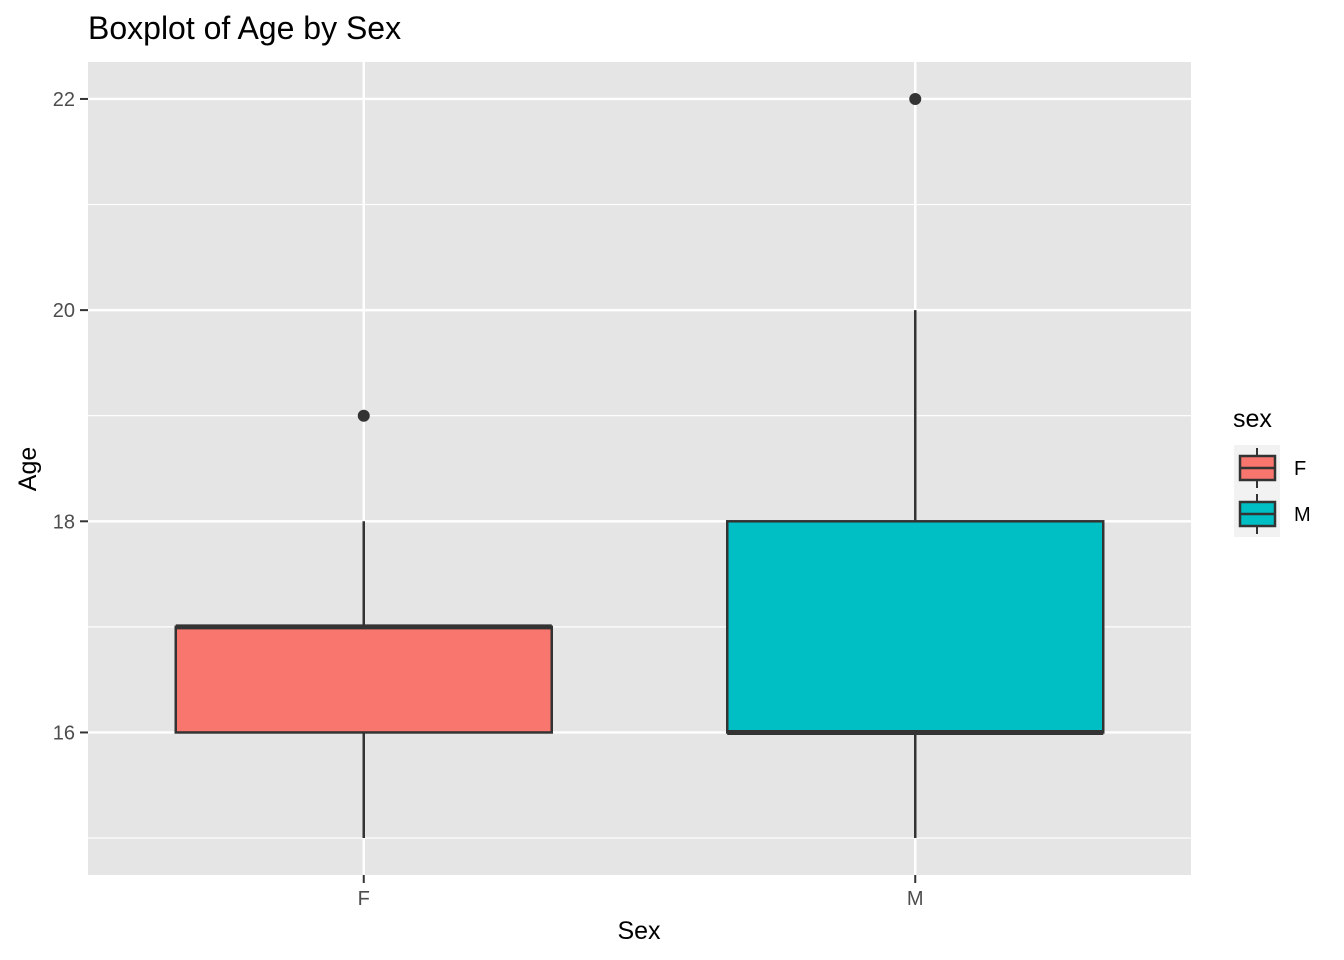 Image resolution: width=1344 pixels, height=960 pixels. I want to click on x-axis-title: Sex, so click(639, 931).